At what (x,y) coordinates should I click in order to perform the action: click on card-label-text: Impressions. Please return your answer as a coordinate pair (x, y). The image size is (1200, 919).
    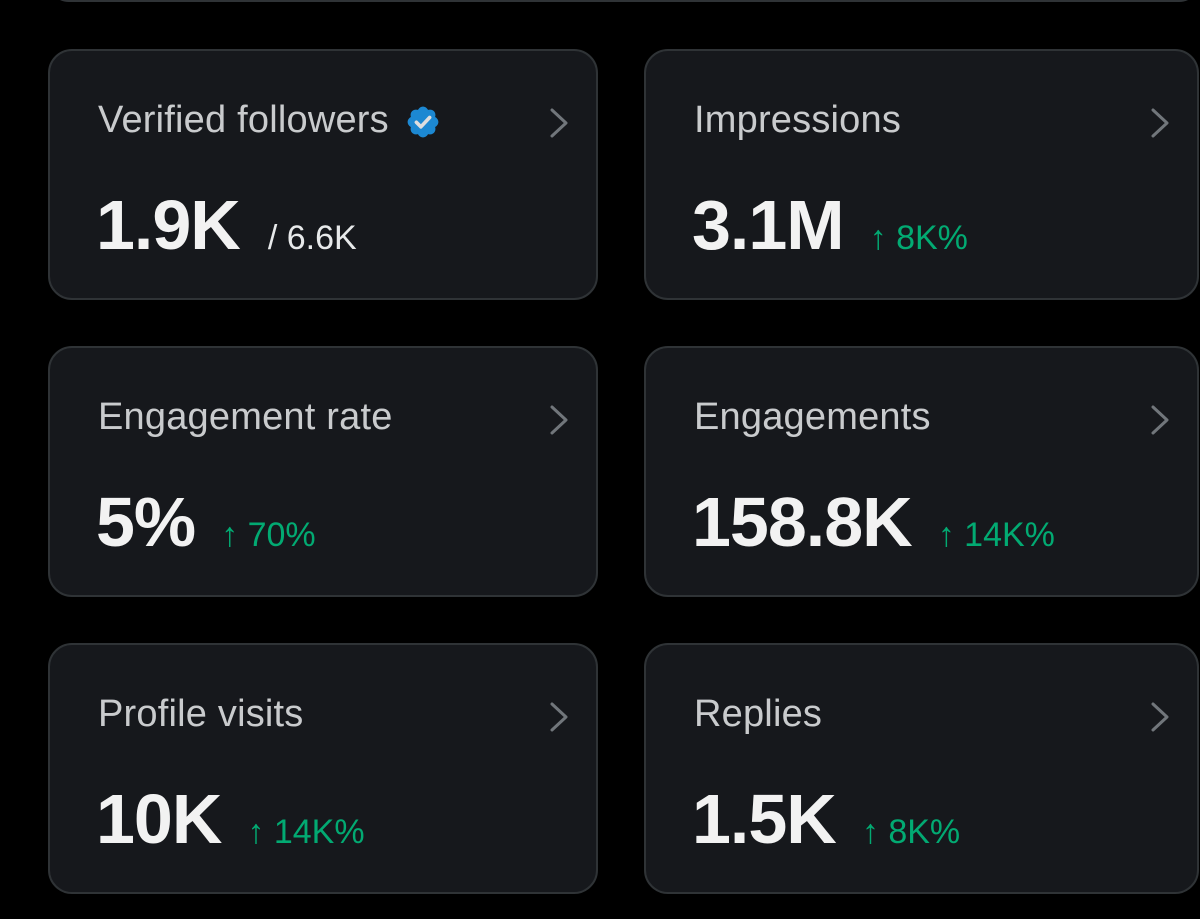
    Looking at the image, I should click on (798, 120).